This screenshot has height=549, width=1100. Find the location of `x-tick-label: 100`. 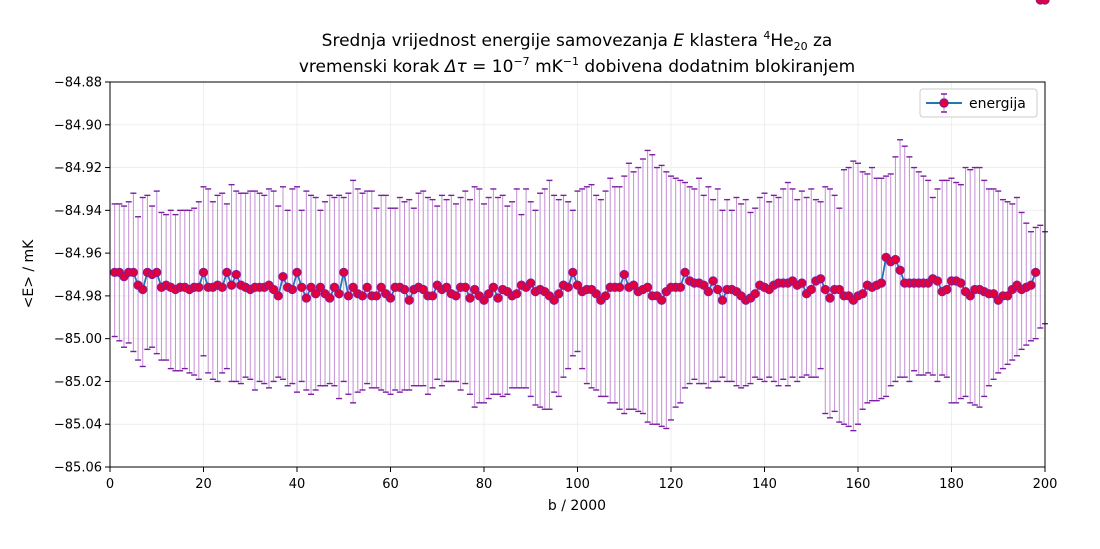

x-tick-label: 100 is located at coordinates (577, 484).